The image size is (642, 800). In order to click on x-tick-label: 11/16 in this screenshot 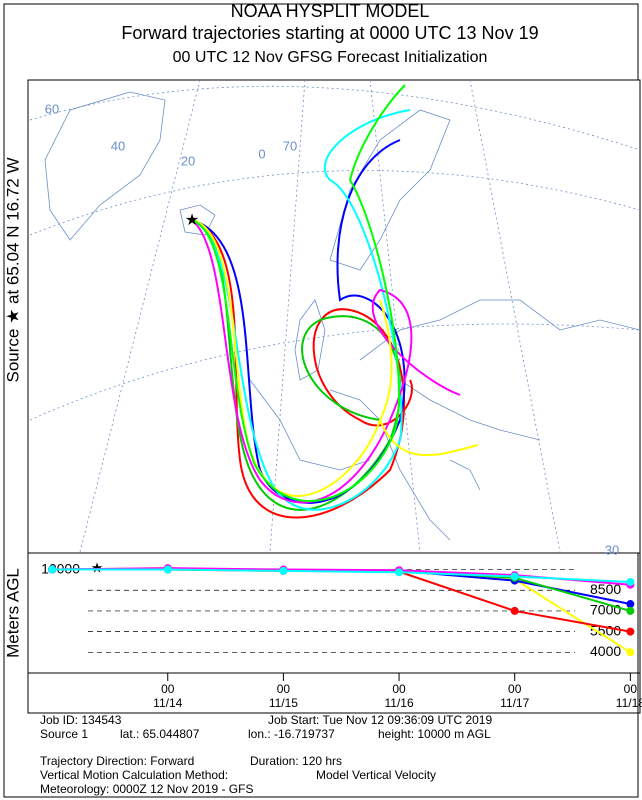, I will do `click(398, 703)`.